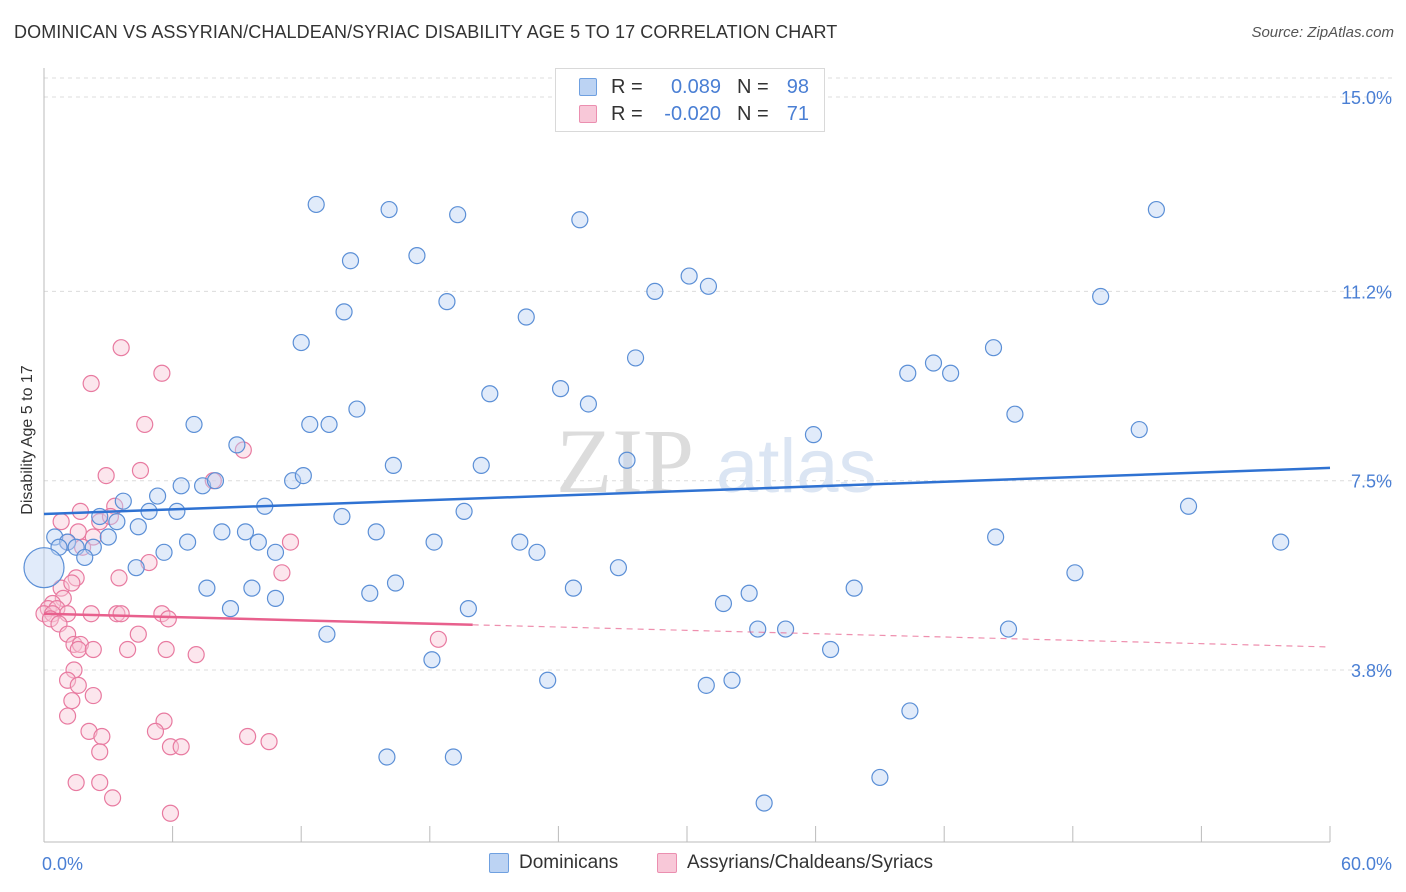  I want to click on trend-line-dominicans, so click(687, 491).